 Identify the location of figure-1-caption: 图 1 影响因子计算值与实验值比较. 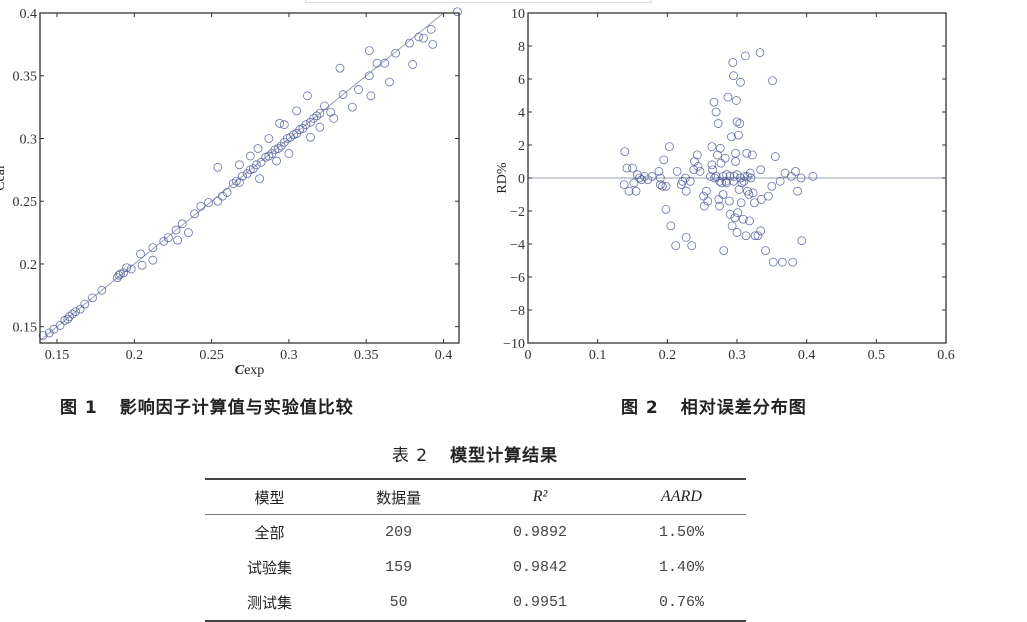
(207, 405).